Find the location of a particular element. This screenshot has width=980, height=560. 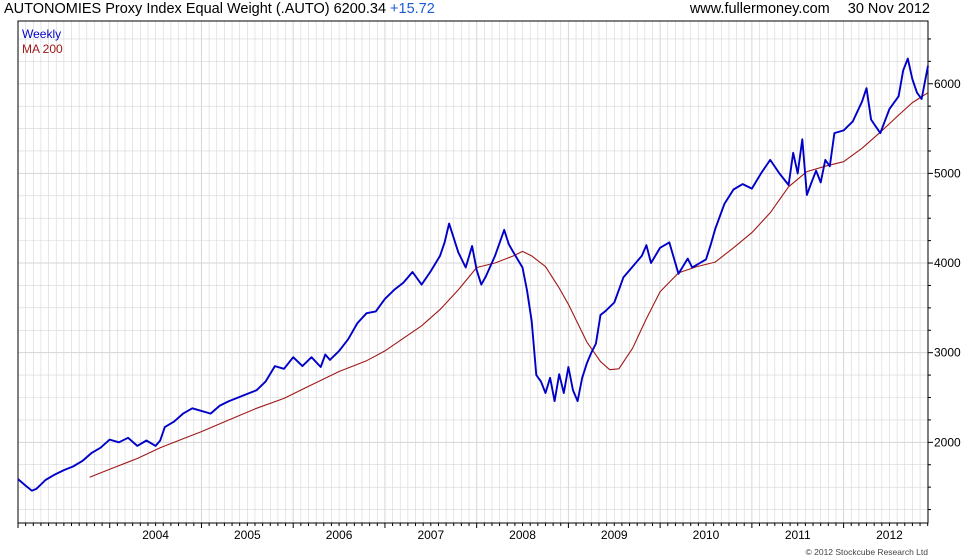

x-tick-label: 2012 is located at coordinates (889, 535).